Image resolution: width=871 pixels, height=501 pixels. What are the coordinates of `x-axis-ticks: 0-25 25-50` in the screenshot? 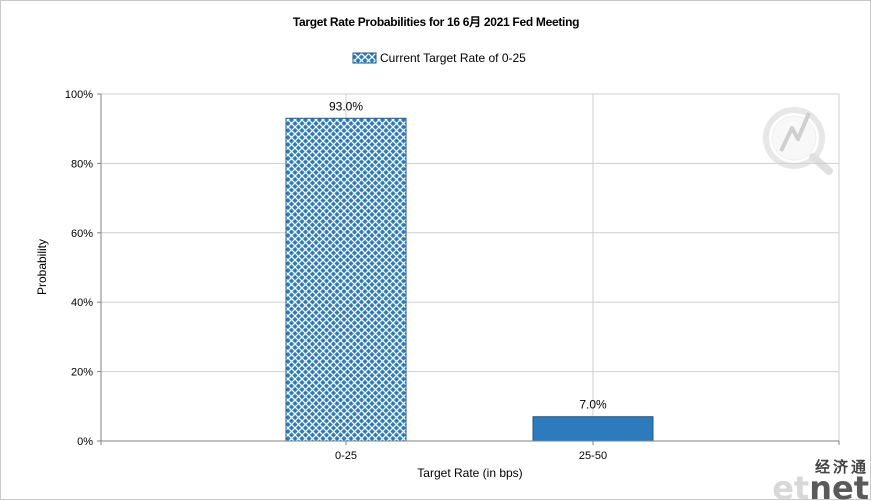 It's located at (470, 451).